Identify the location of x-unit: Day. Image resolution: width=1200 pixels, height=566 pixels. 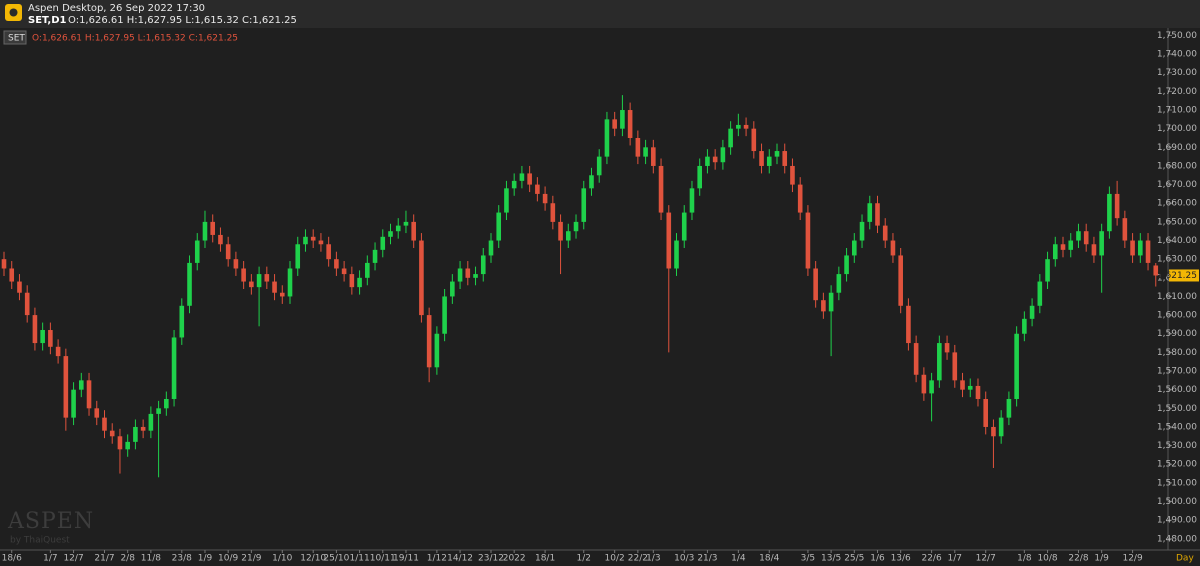
(1185, 559).